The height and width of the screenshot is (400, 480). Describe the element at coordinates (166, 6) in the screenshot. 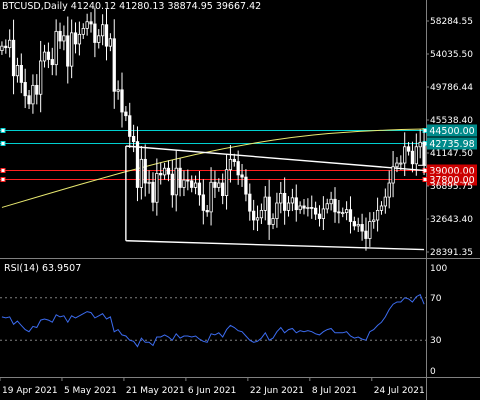

I see `ohlc-readout: 41240.12 41280.13 38874.95 39667.42` at that location.